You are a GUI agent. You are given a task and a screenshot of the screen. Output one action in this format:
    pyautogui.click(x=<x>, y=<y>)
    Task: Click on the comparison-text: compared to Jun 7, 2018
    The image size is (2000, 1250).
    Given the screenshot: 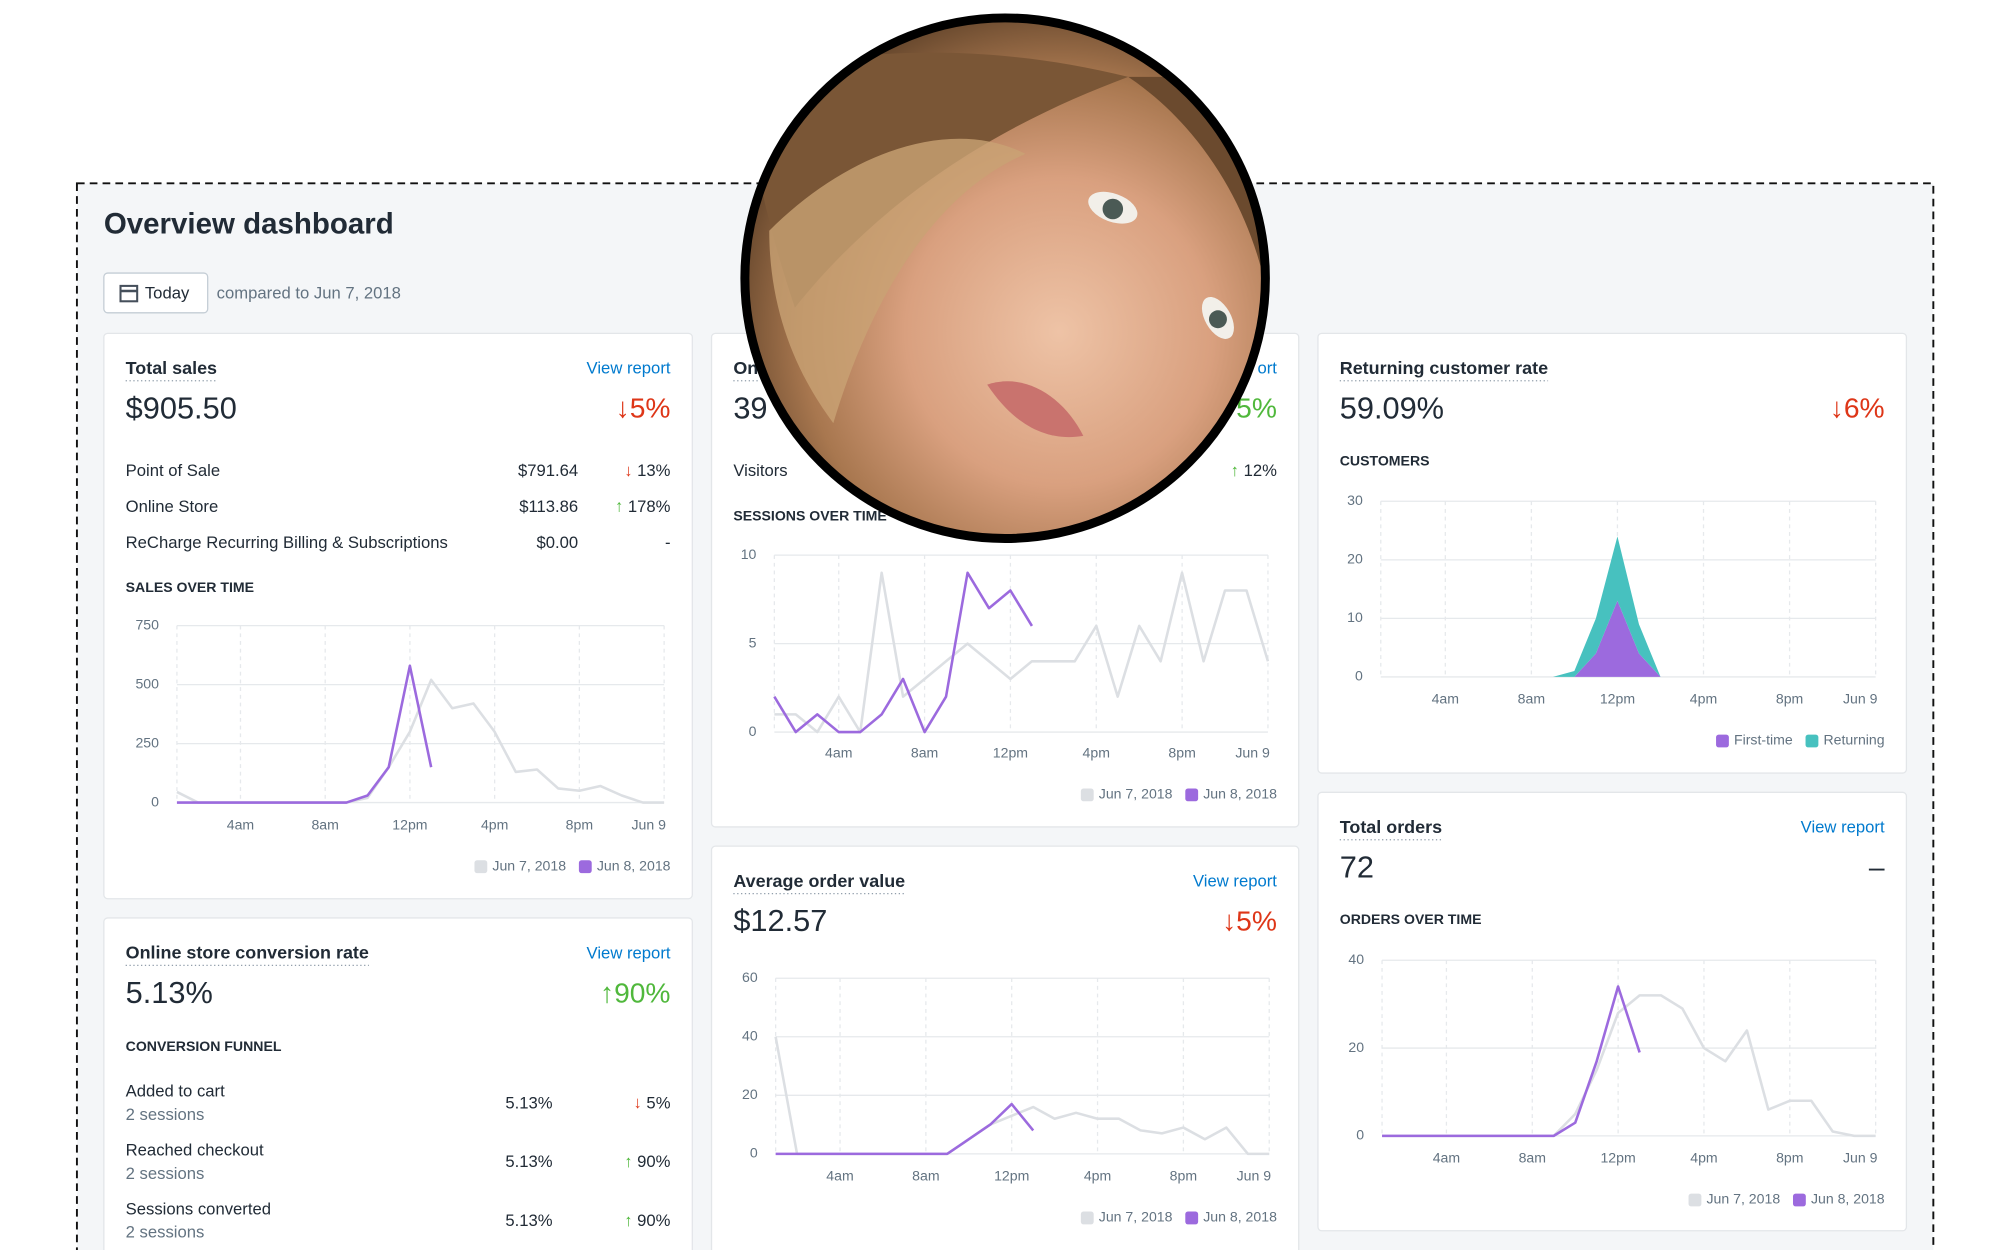 What is the action you would take?
    pyautogui.click(x=309, y=293)
    